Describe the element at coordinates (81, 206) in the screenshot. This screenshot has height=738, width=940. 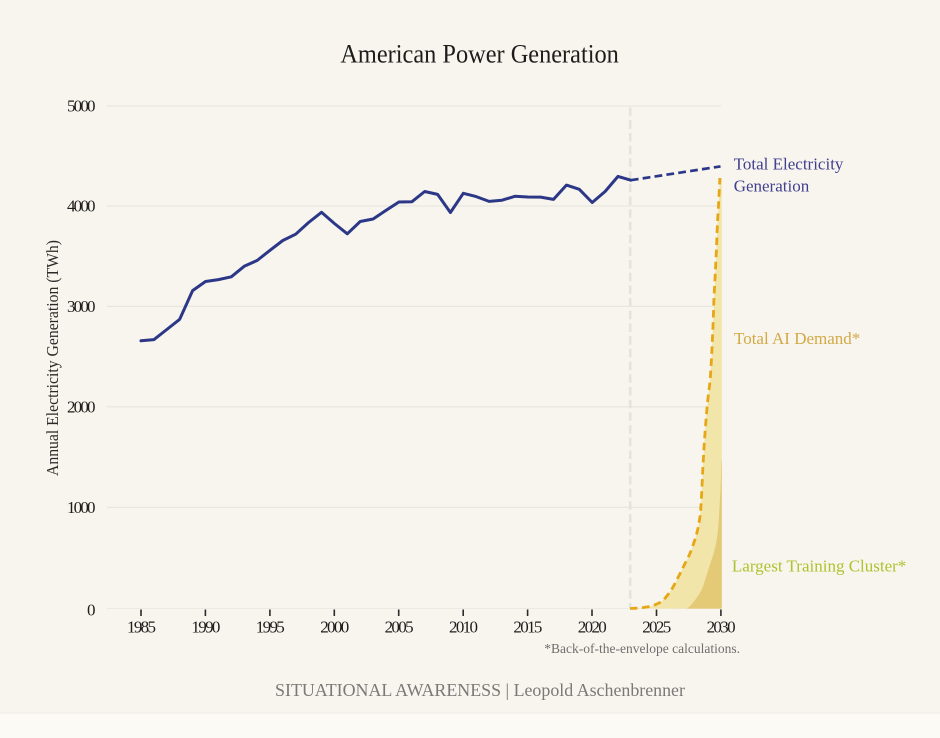
I see `svg-text: 4000` at that location.